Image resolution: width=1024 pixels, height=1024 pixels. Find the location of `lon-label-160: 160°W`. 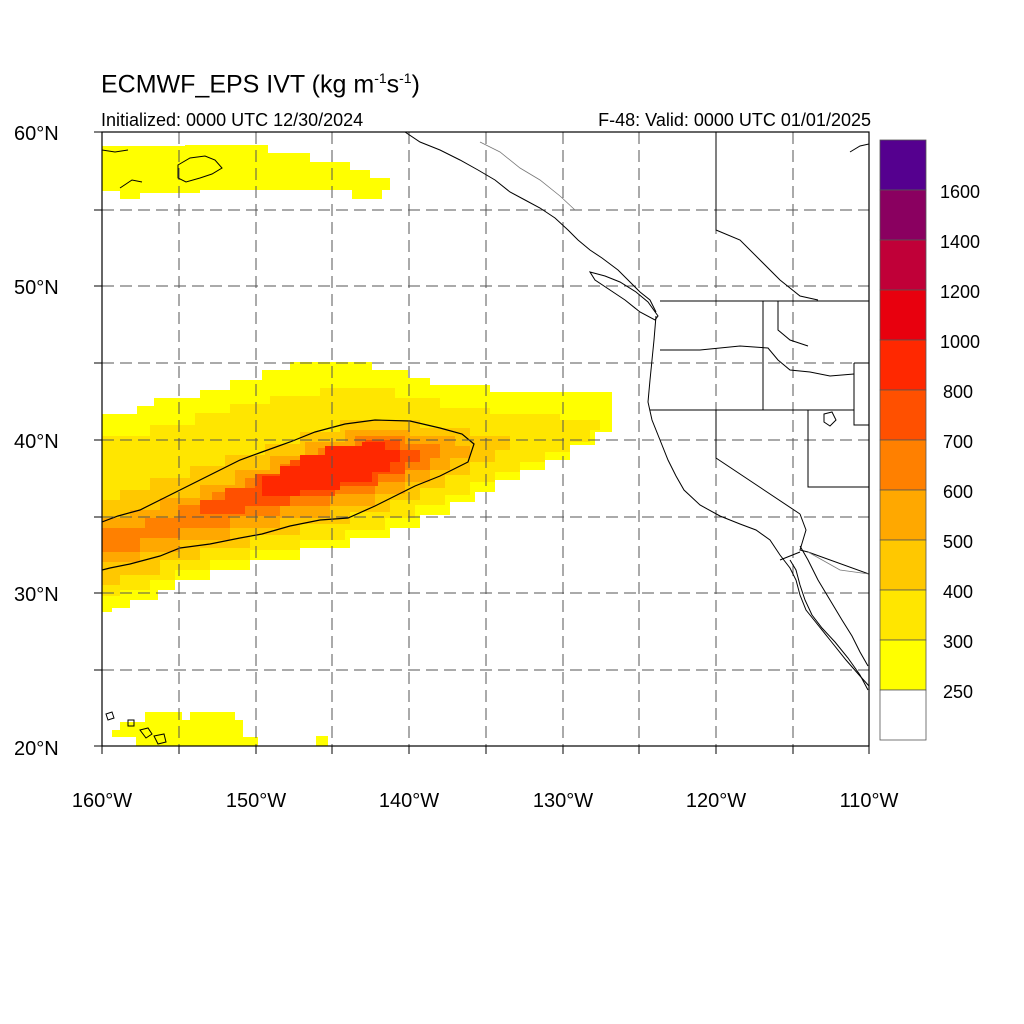

lon-label-160: 160°W is located at coordinates (102, 801).